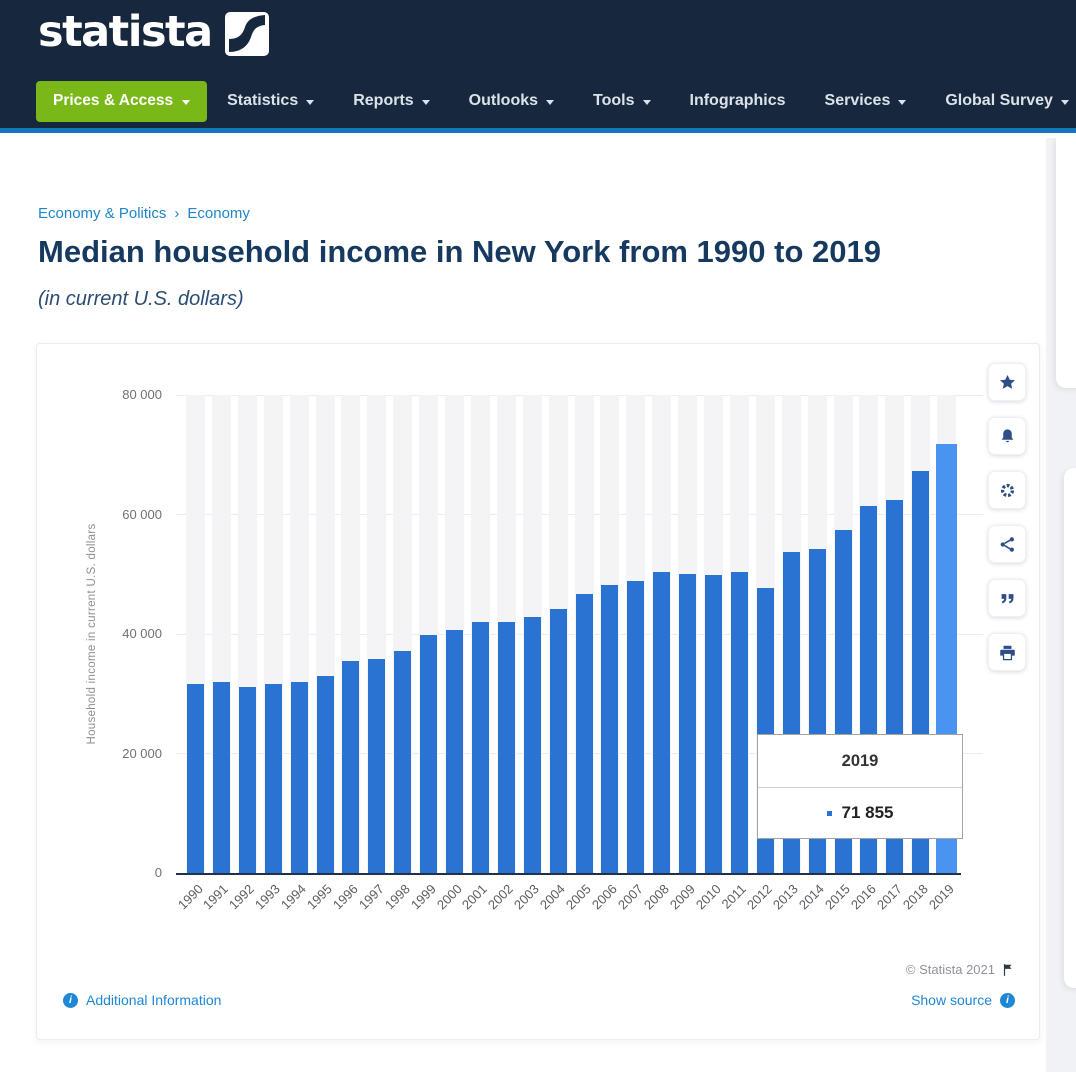 The image size is (1076, 1072). What do you see at coordinates (610, 729) in the screenshot?
I see `bar-2006` at bounding box center [610, 729].